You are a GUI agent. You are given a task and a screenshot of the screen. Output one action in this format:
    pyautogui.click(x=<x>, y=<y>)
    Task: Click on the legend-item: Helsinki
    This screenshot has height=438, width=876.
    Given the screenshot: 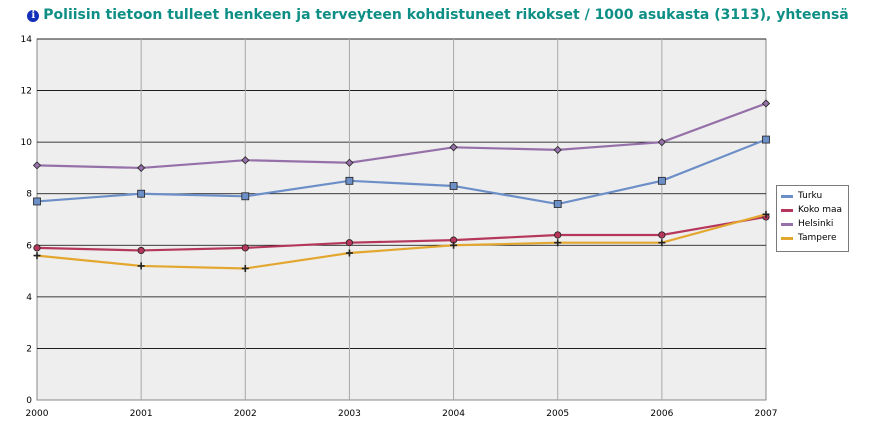 What is the action you would take?
    pyautogui.click(x=812, y=224)
    